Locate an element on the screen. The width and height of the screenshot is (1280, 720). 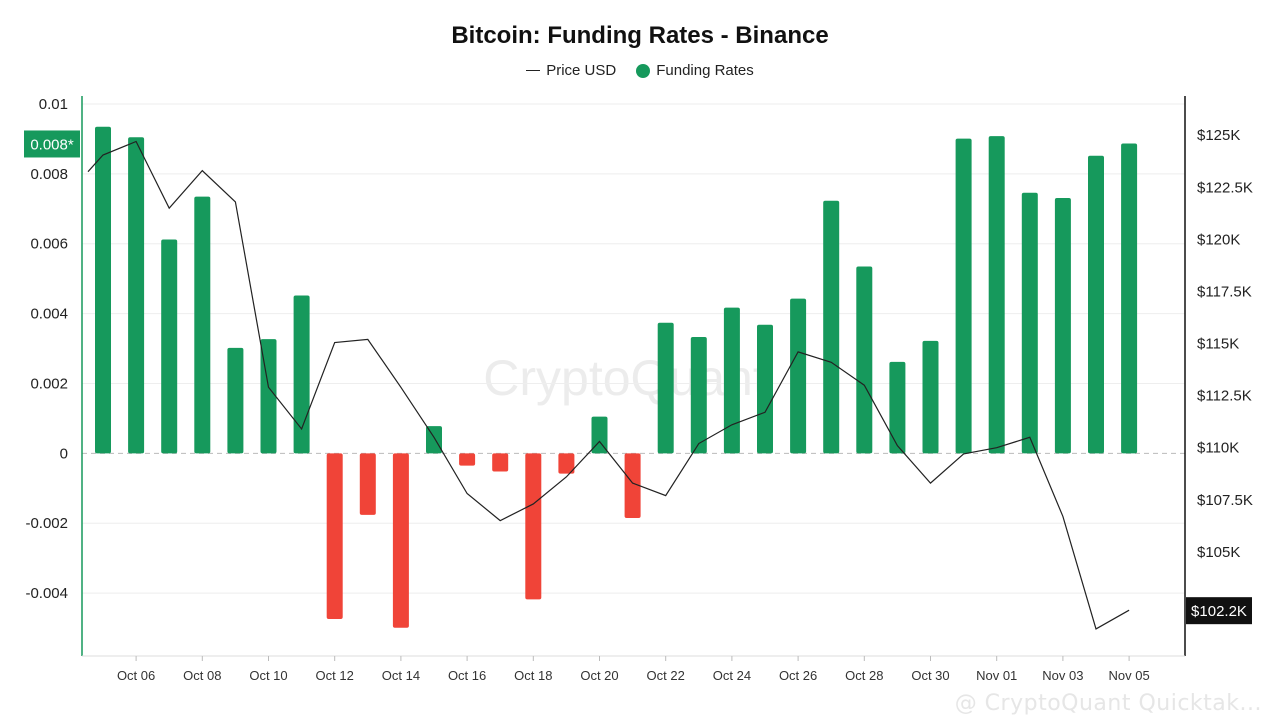
legend-item-price: Price USD is located at coordinates (571, 70).